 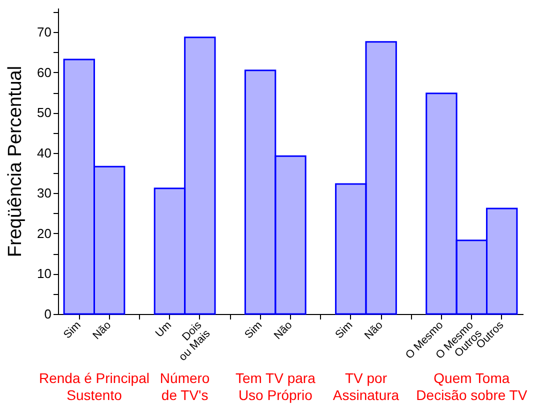 I want to click on y-tick-label: 70, so click(x=44, y=32).